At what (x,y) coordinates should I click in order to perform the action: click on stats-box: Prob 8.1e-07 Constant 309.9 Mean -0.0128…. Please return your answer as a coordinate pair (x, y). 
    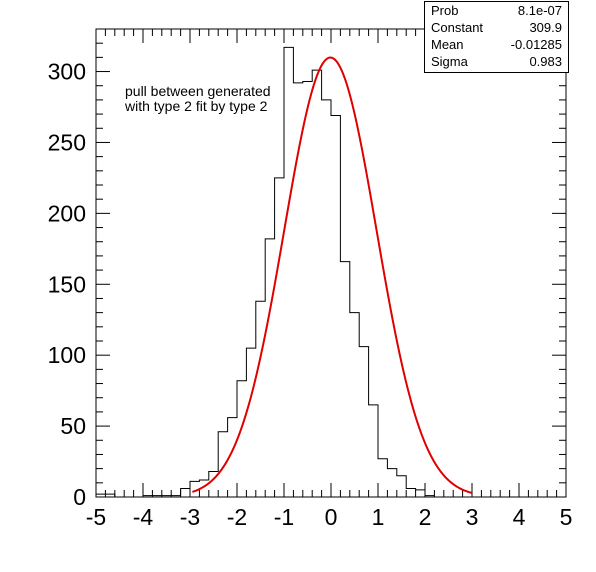
    Looking at the image, I should click on (496, 37).